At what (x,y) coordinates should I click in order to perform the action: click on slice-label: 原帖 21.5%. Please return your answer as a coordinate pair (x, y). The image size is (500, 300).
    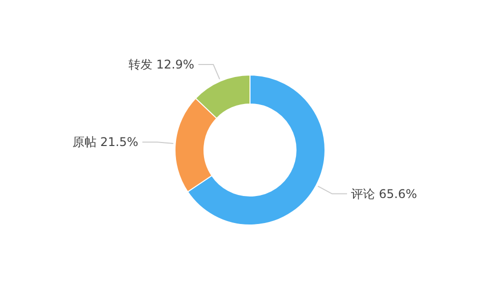
    Looking at the image, I should click on (105, 142).